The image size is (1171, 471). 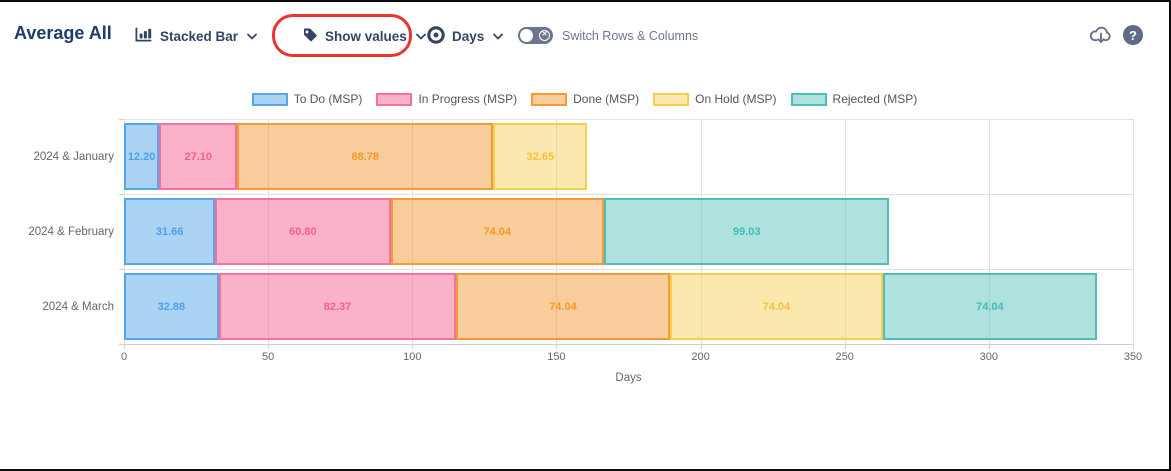 I want to click on y-axis-label: 2024 & January, so click(x=73, y=156).